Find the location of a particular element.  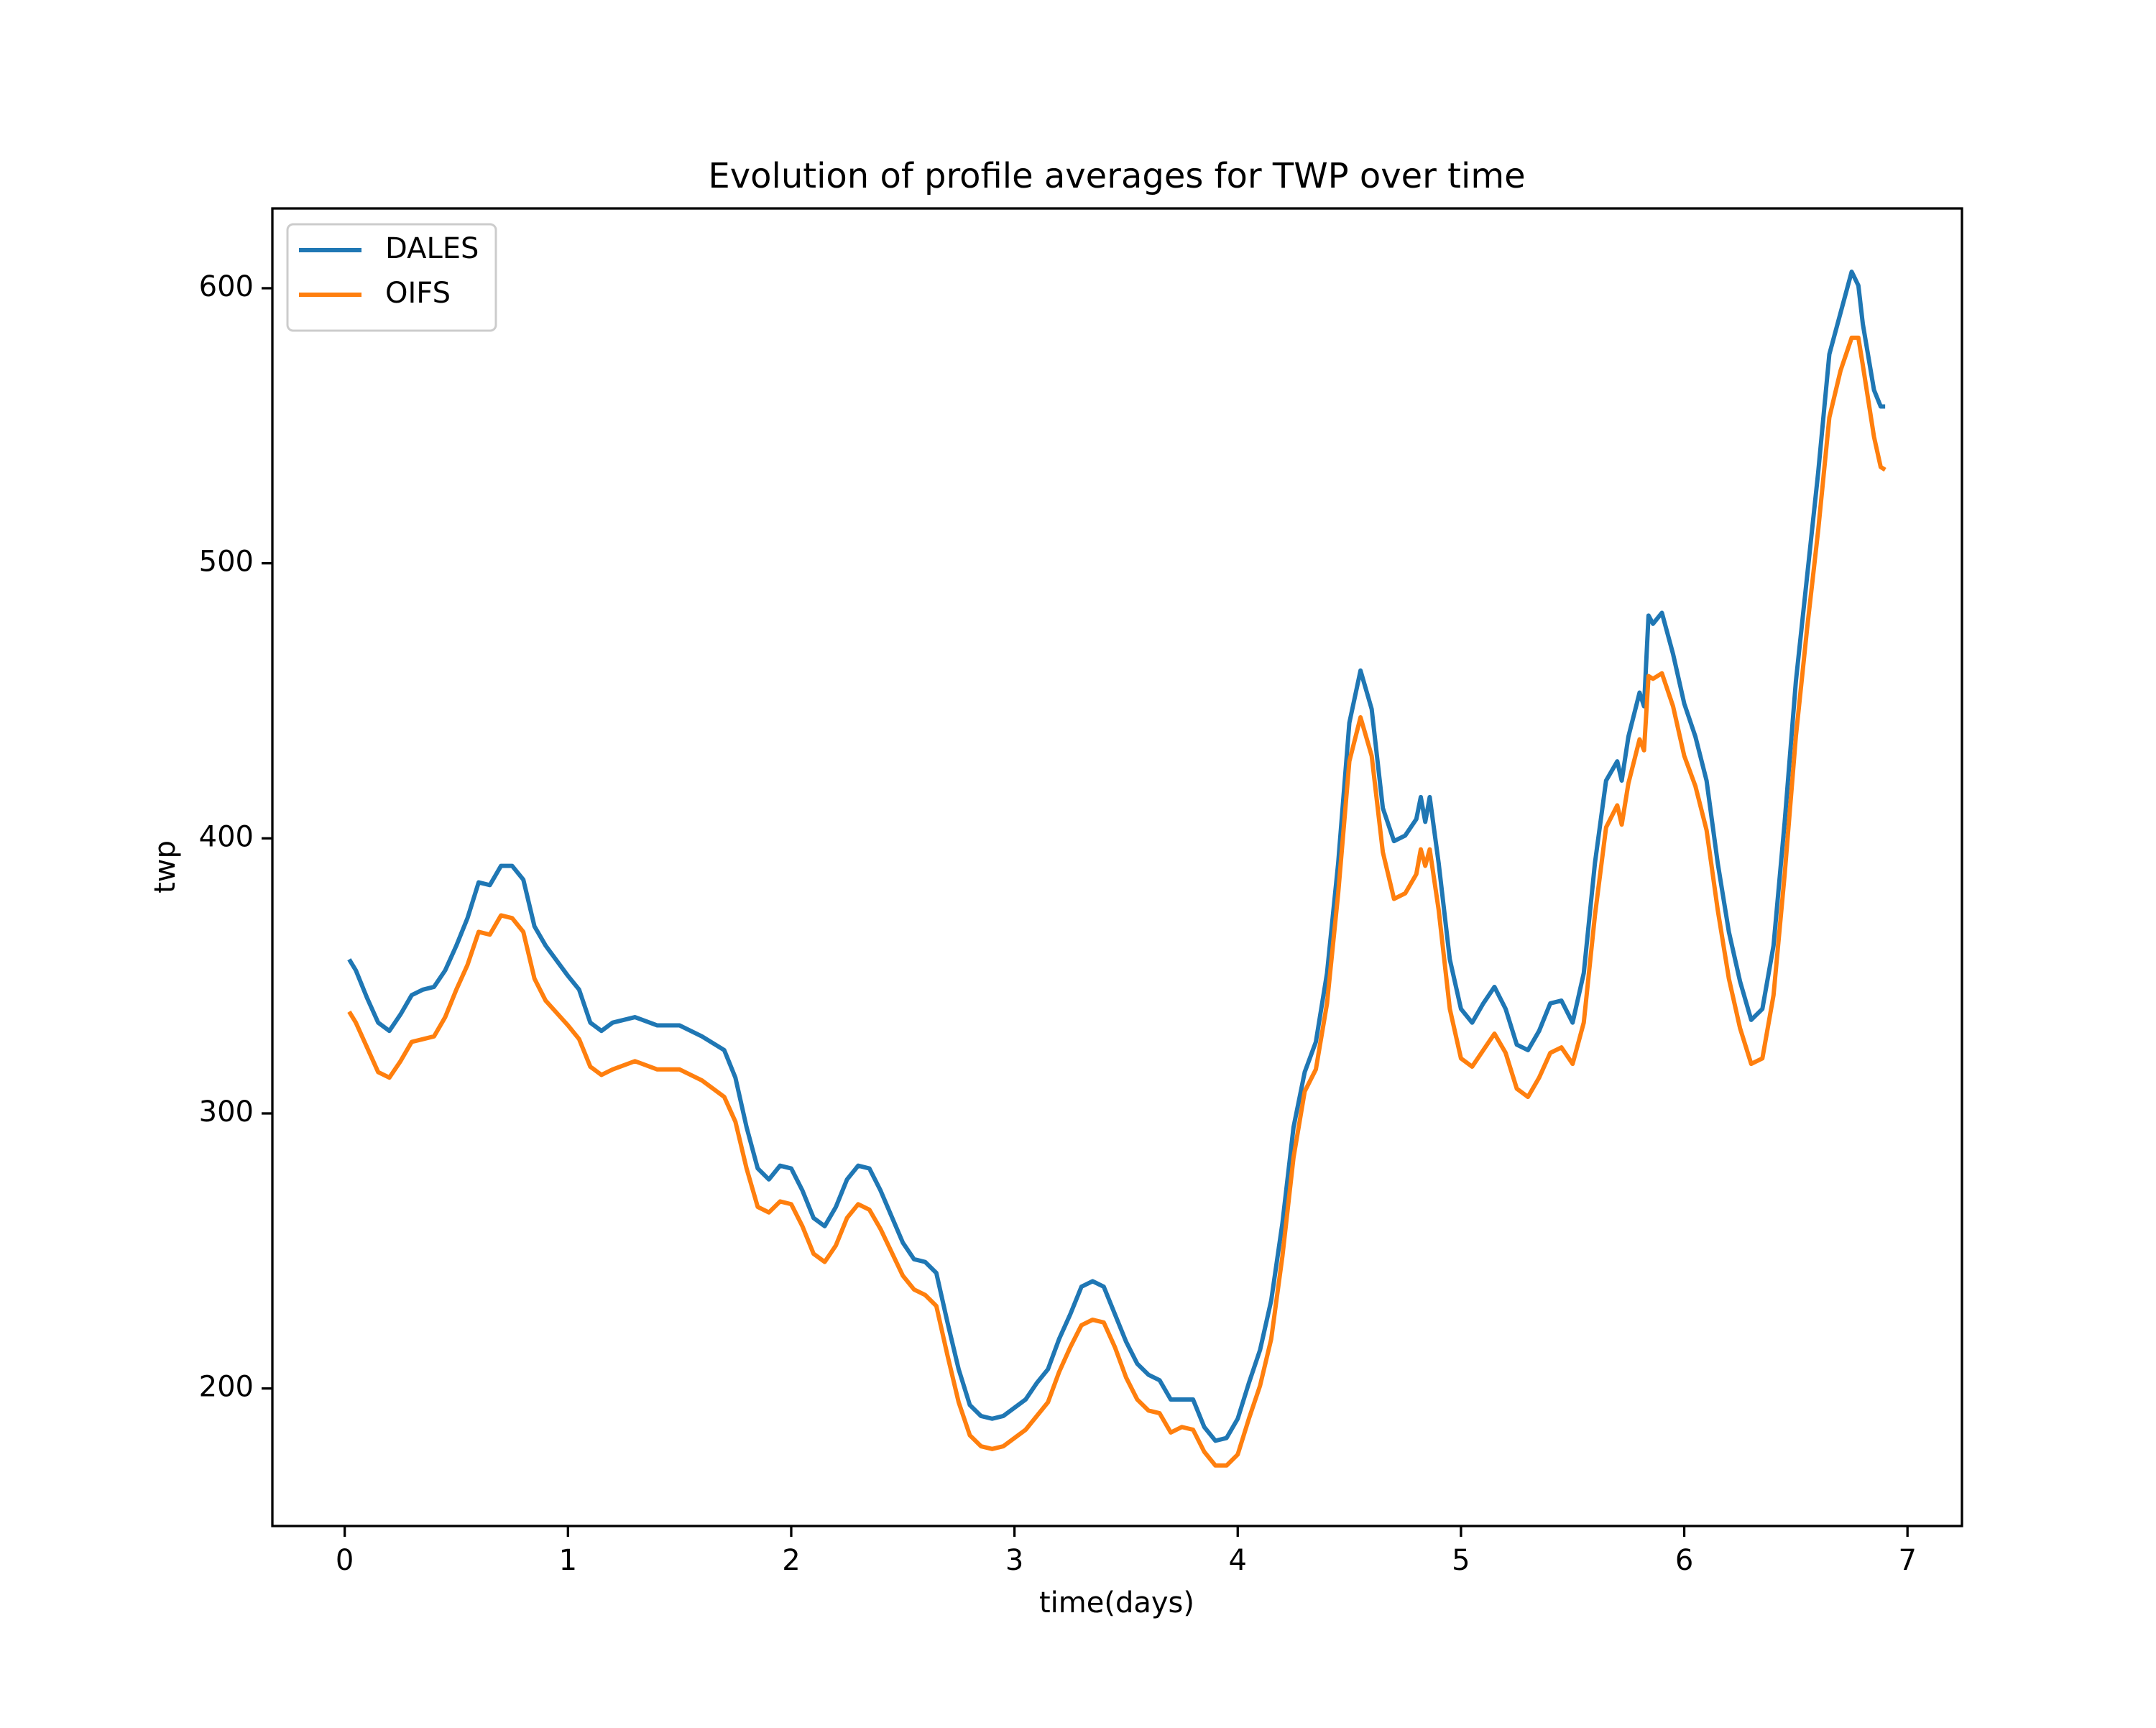

y-tick-label: 400 is located at coordinates (227, 837).